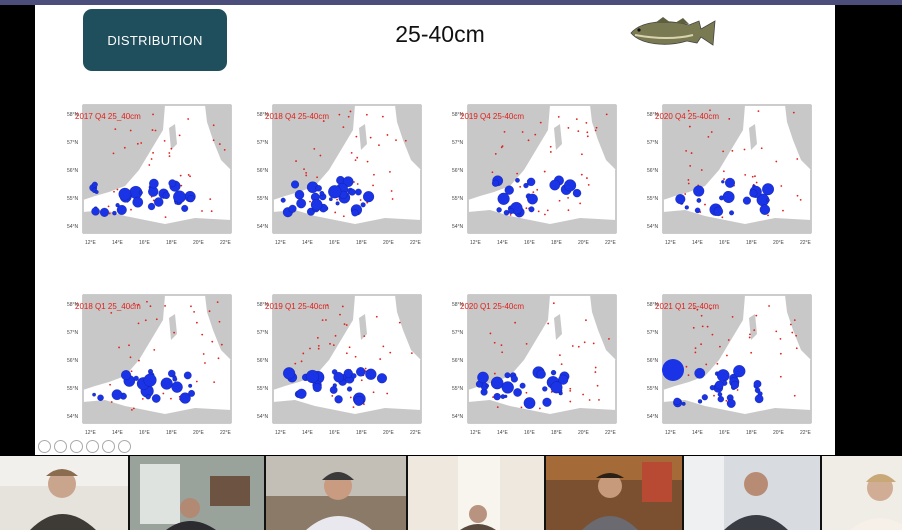 Image resolution: width=902 pixels, height=530 pixels. Describe the element at coordinates (60, 446) in the screenshot. I see `forward-icon` at that location.